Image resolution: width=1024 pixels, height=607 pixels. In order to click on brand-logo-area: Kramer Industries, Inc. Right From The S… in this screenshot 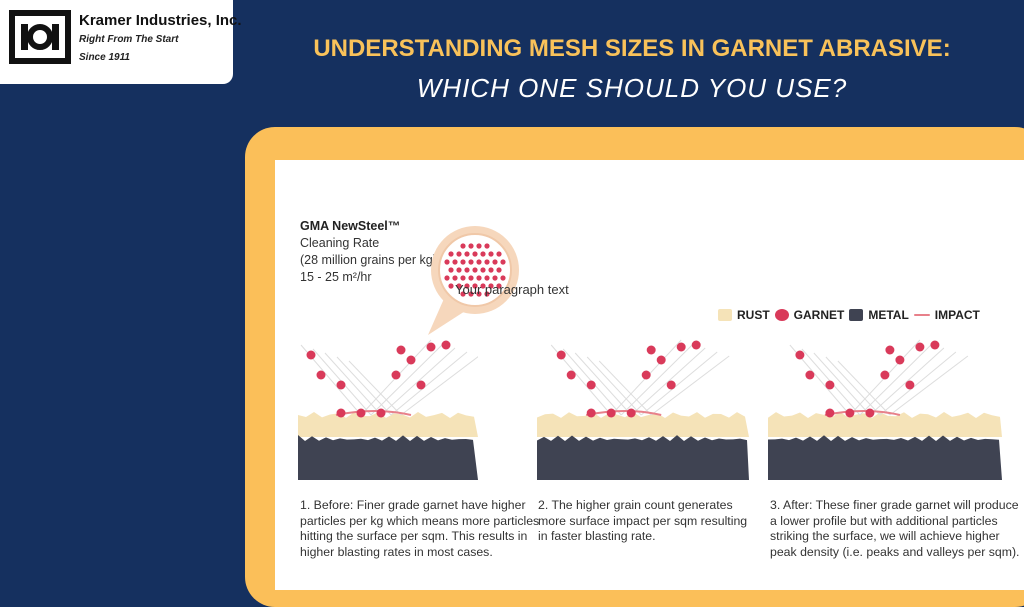, I will do `click(121, 42)`.